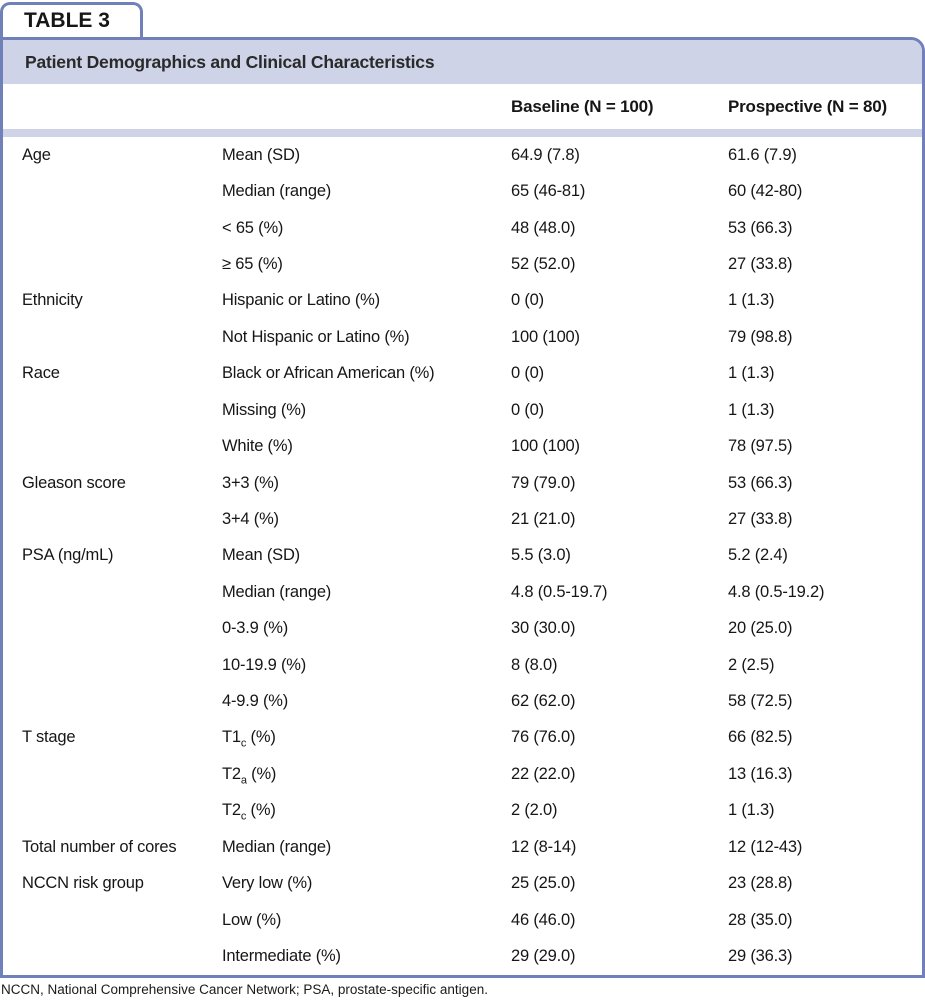 This screenshot has height=1000, width=925. I want to click on cell-baseline: 8 (8.0), so click(534, 664).